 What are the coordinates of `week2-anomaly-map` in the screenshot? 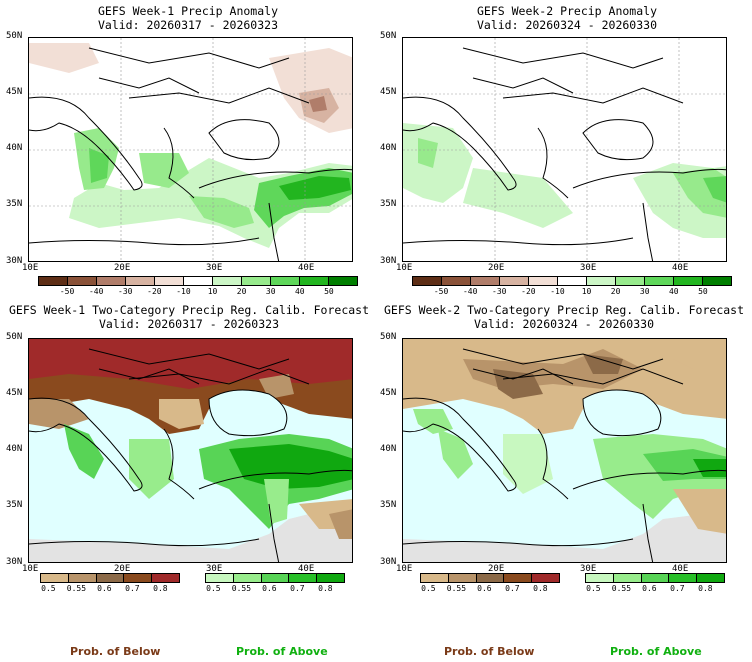 It's located at (564, 149).